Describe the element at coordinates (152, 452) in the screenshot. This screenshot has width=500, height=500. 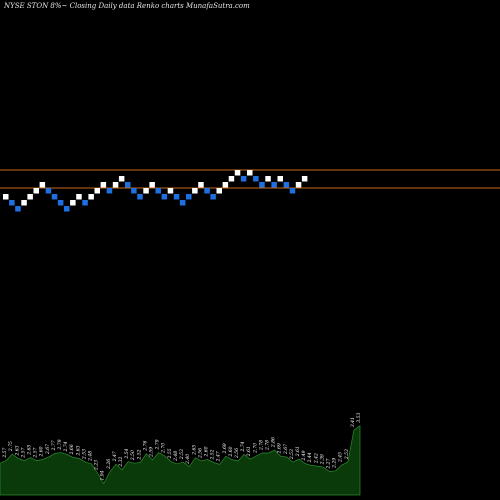
I see `volume-label: 2.59` at that location.